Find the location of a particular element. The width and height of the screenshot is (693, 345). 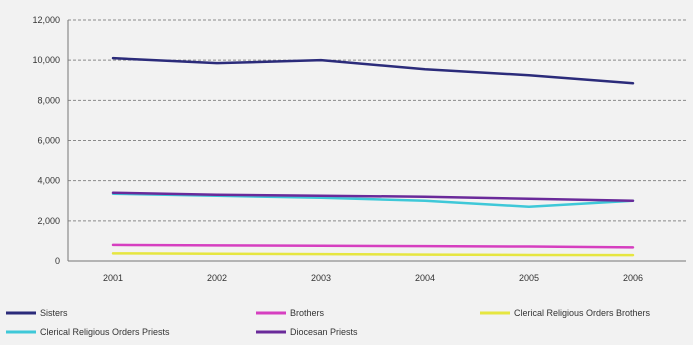

x-tick-label: 2004 is located at coordinates (425, 278).